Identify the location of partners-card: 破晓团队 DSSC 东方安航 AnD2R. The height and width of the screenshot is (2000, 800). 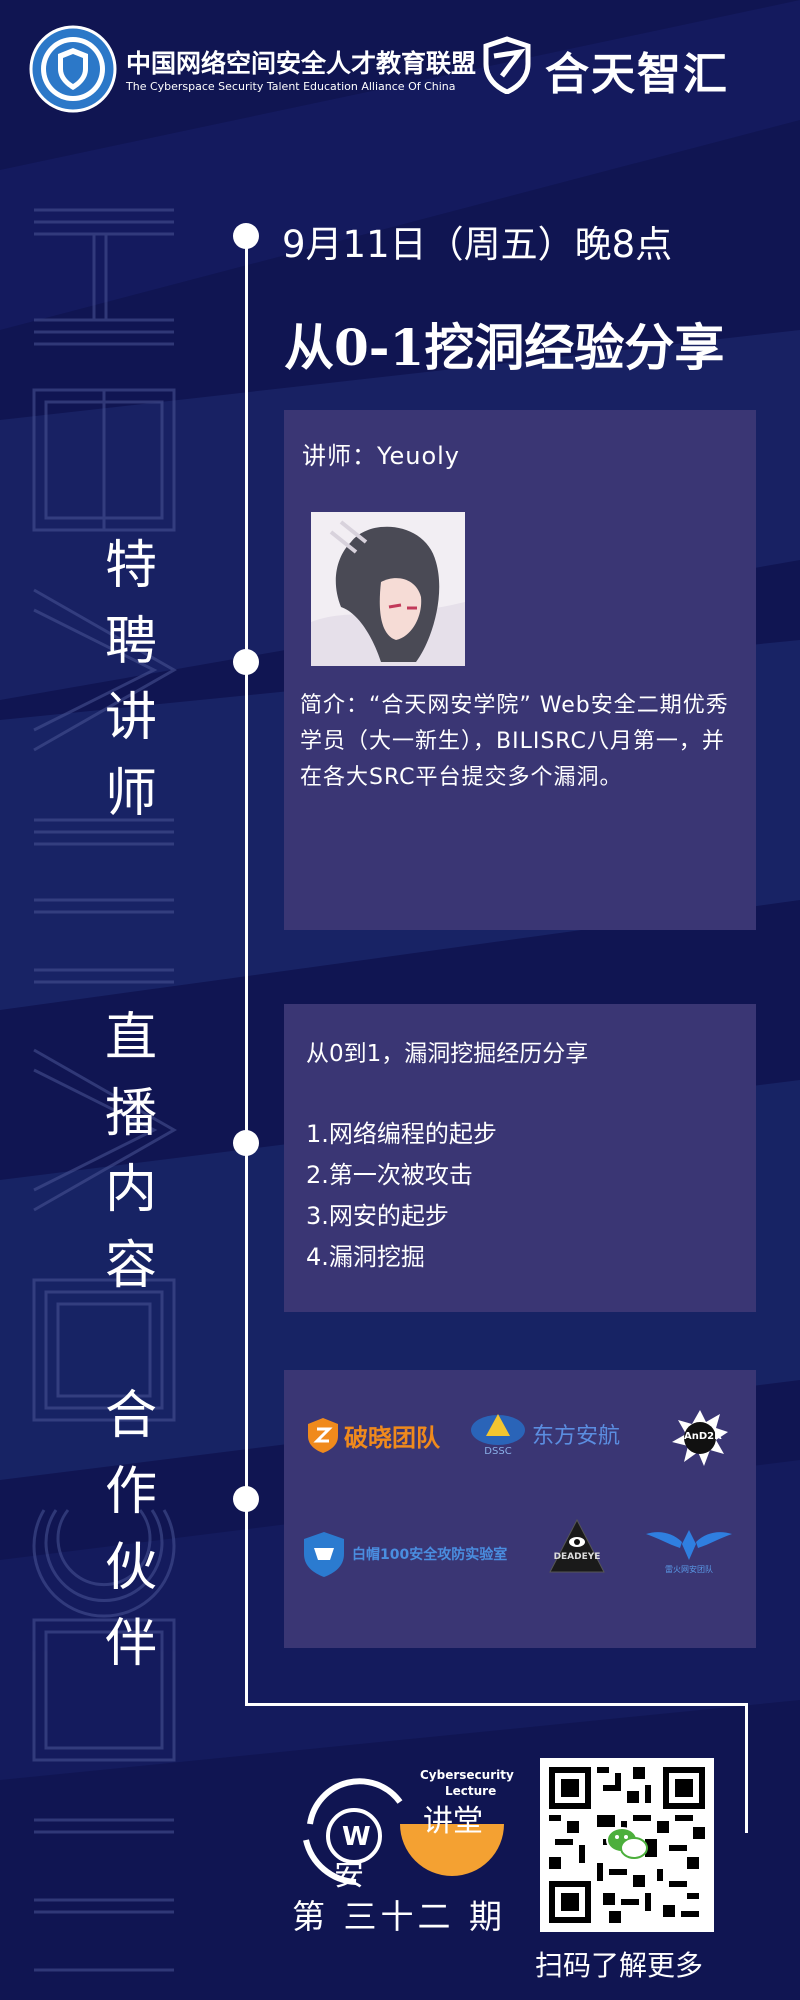
(520, 1509).